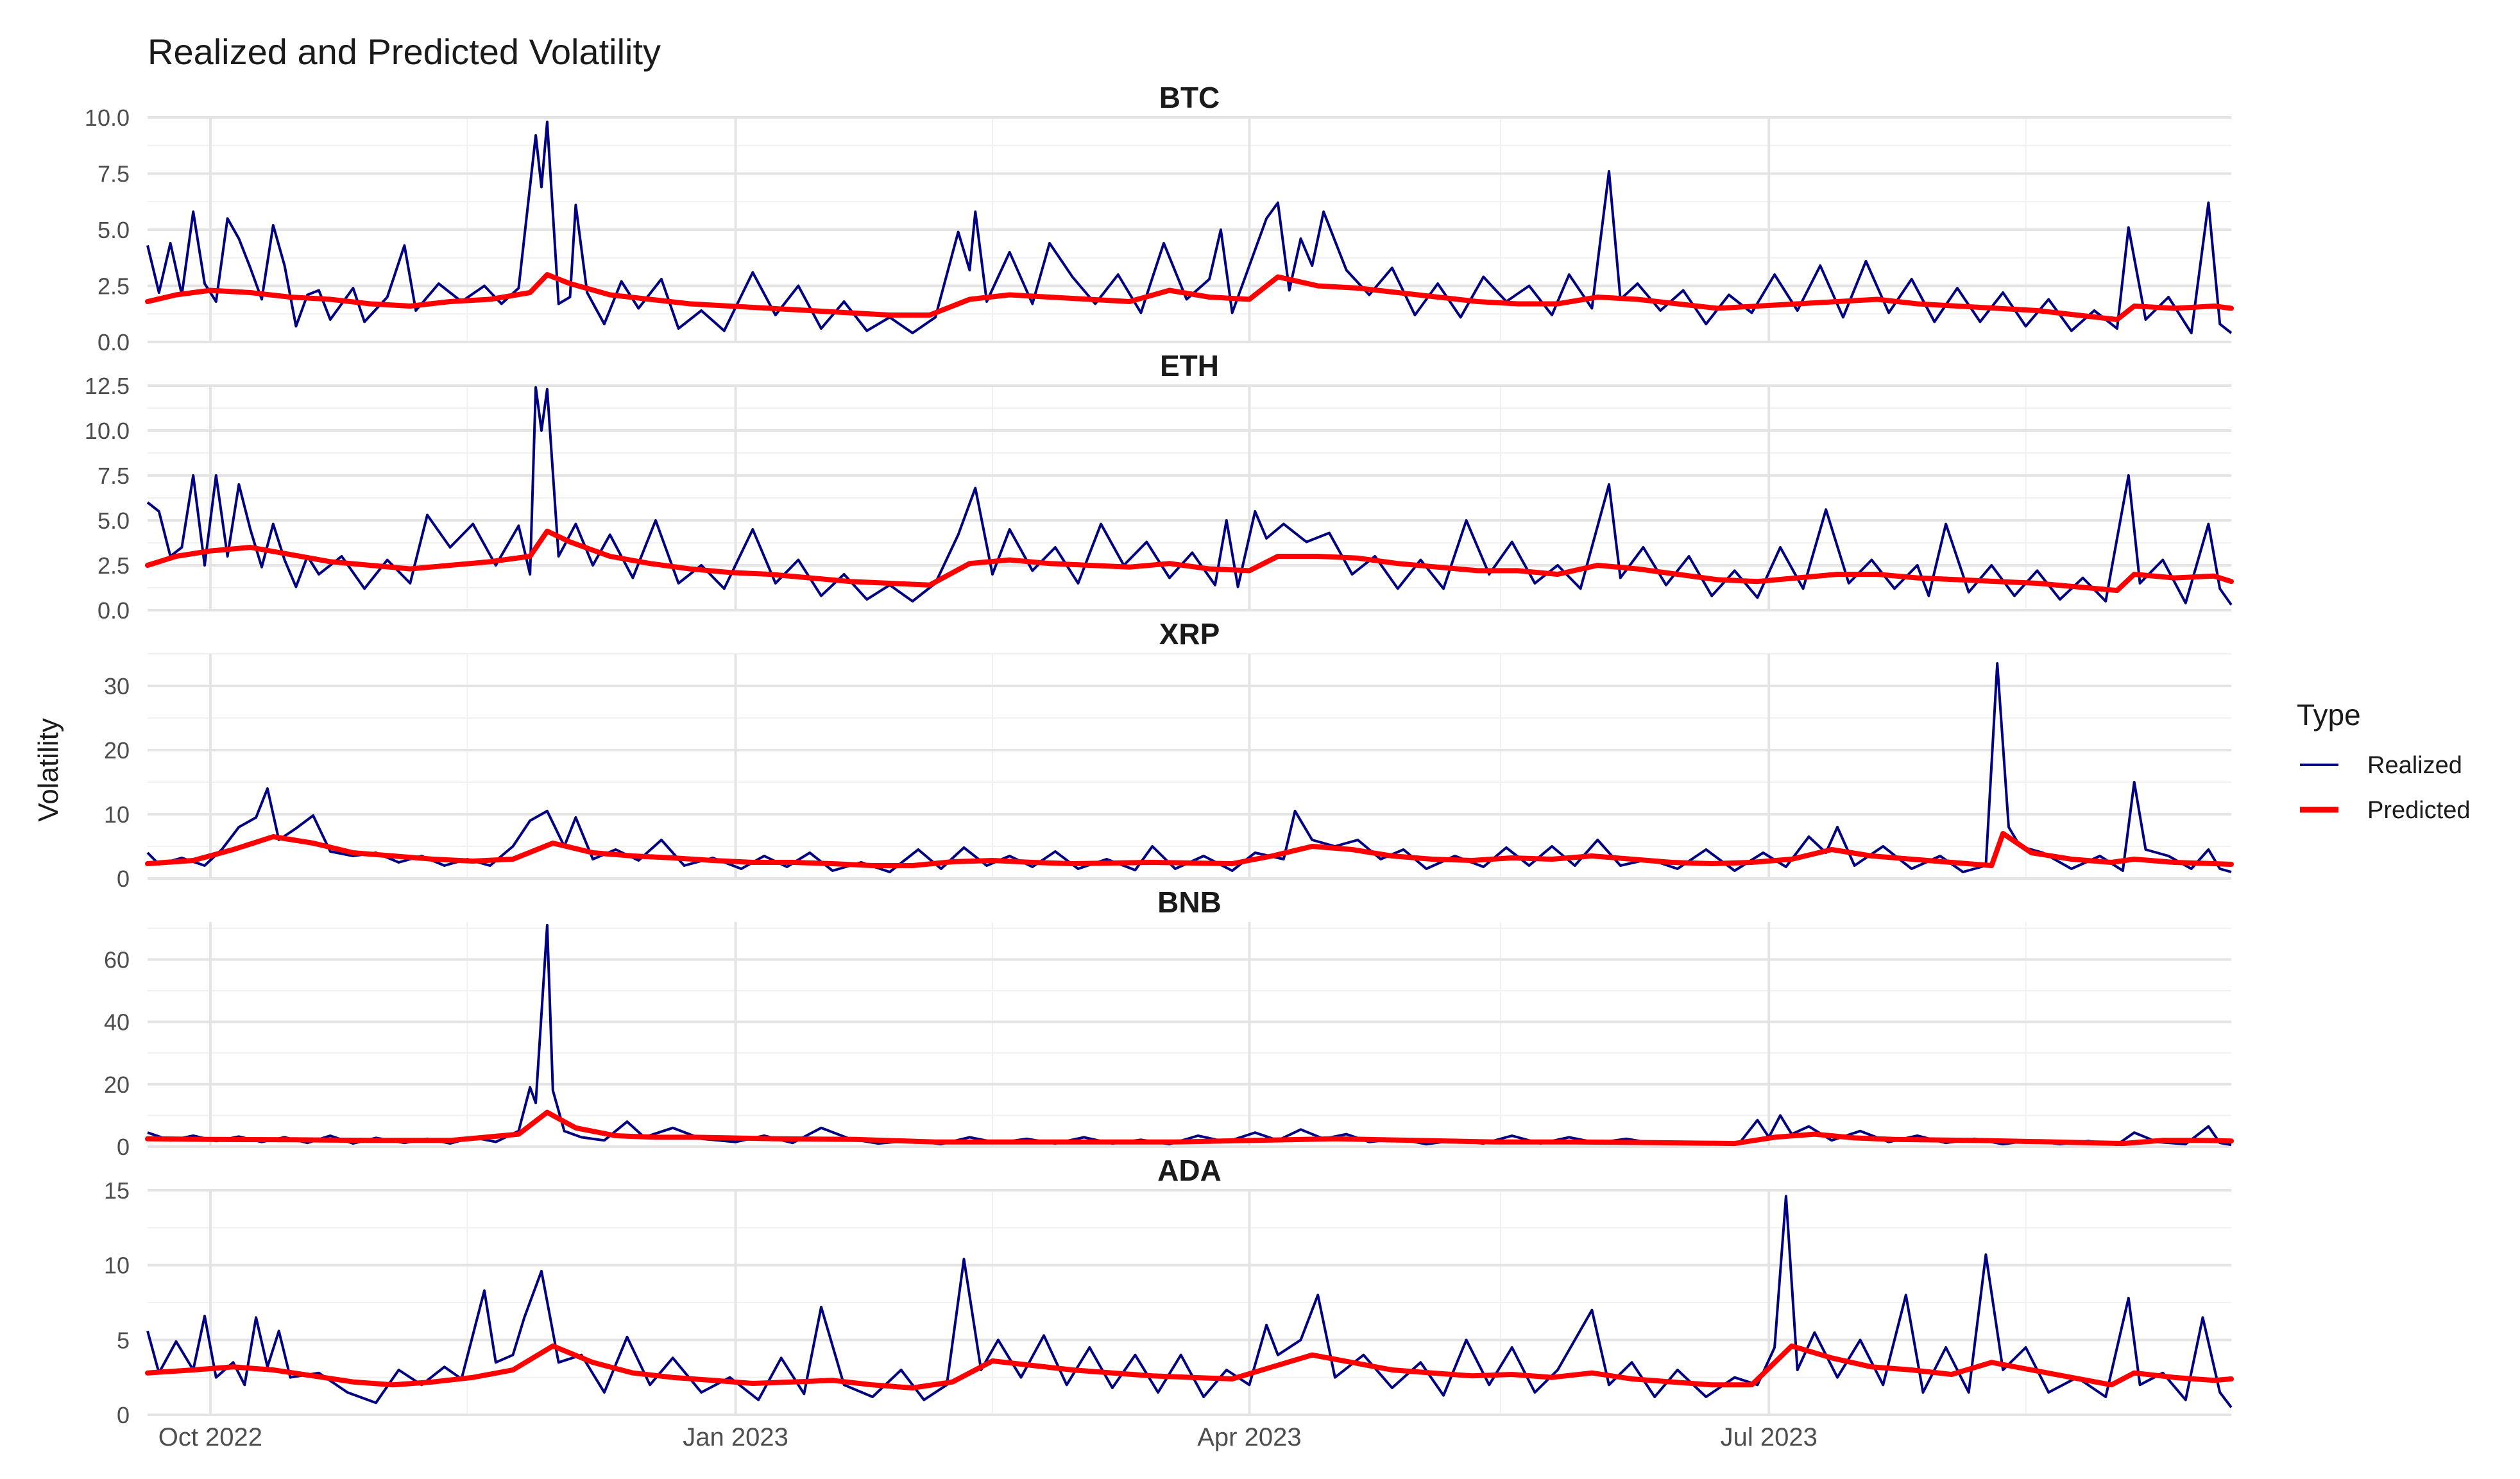  Describe the element at coordinates (1189, 767) in the screenshot. I see `series-realized-xrp` at that location.